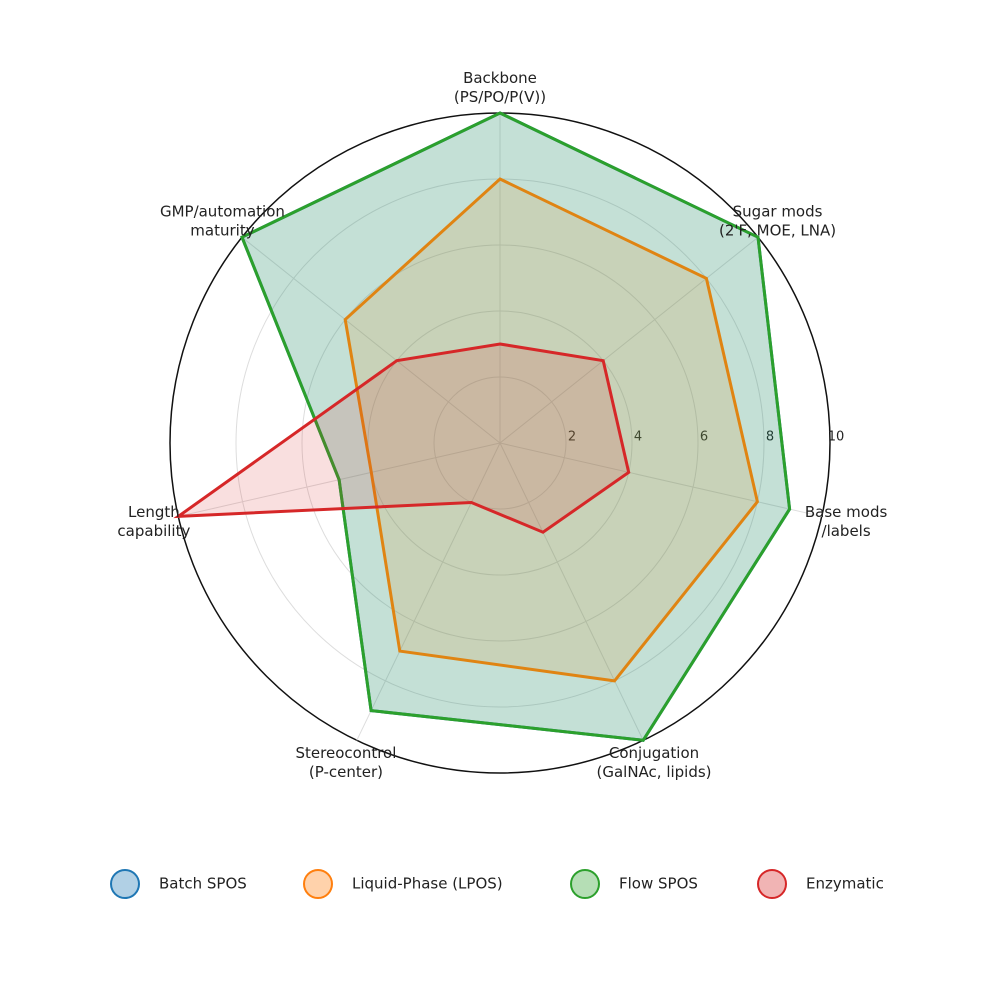 The image size is (1000, 1004). What do you see at coordinates (653, 772) in the screenshot?
I see `category-label: (GalNAc, lipids)` at bounding box center [653, 772].